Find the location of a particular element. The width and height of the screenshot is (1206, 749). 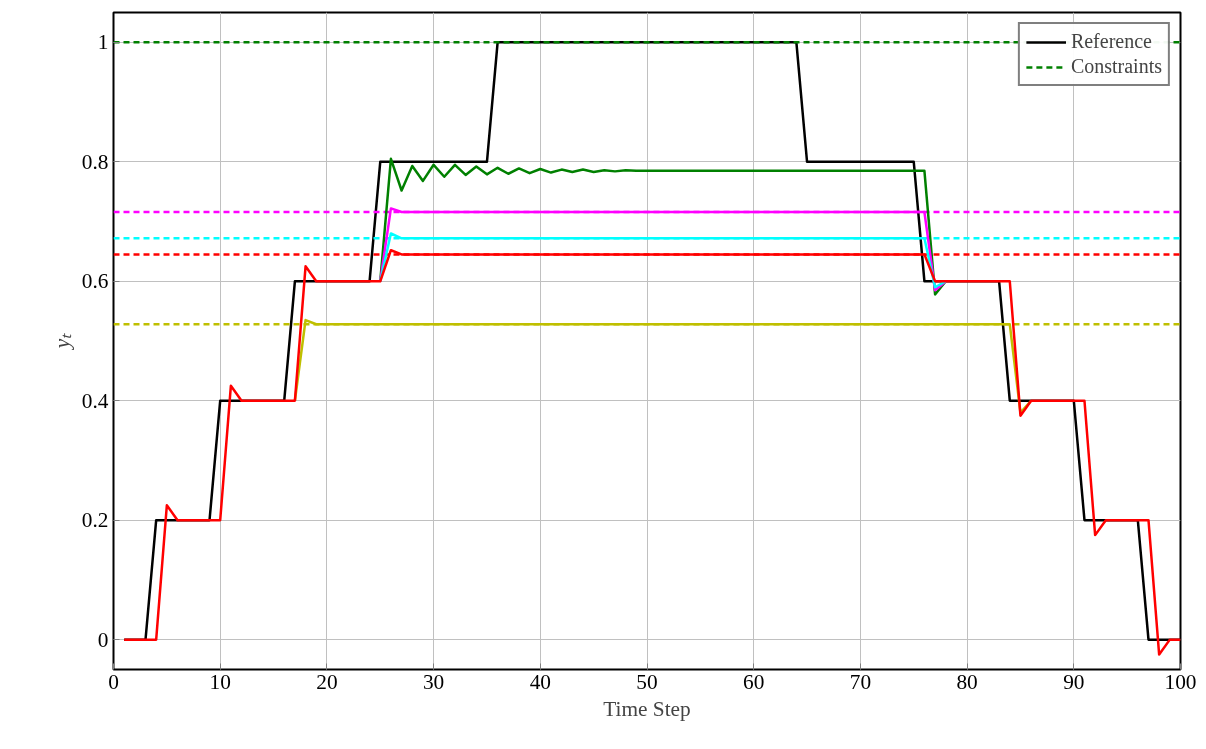

x-tick-label: 50 is located at coordinates (647, 681).